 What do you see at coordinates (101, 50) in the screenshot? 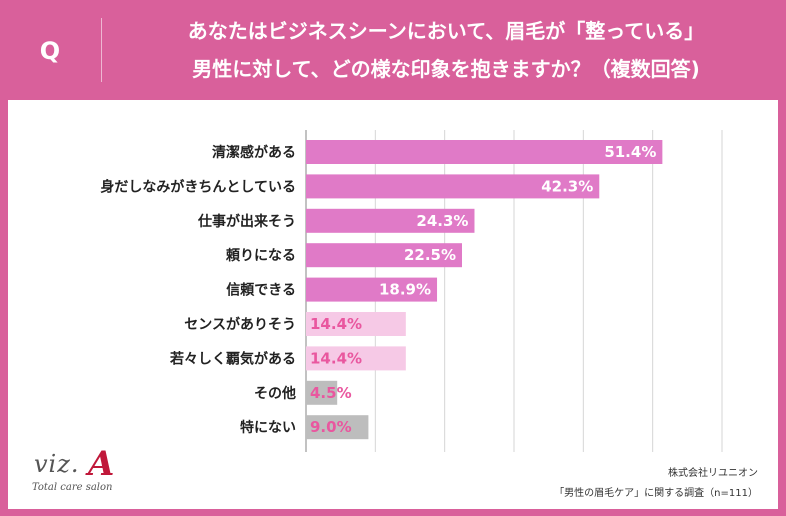
I see `header-divider` at bounding box center [101, 50].